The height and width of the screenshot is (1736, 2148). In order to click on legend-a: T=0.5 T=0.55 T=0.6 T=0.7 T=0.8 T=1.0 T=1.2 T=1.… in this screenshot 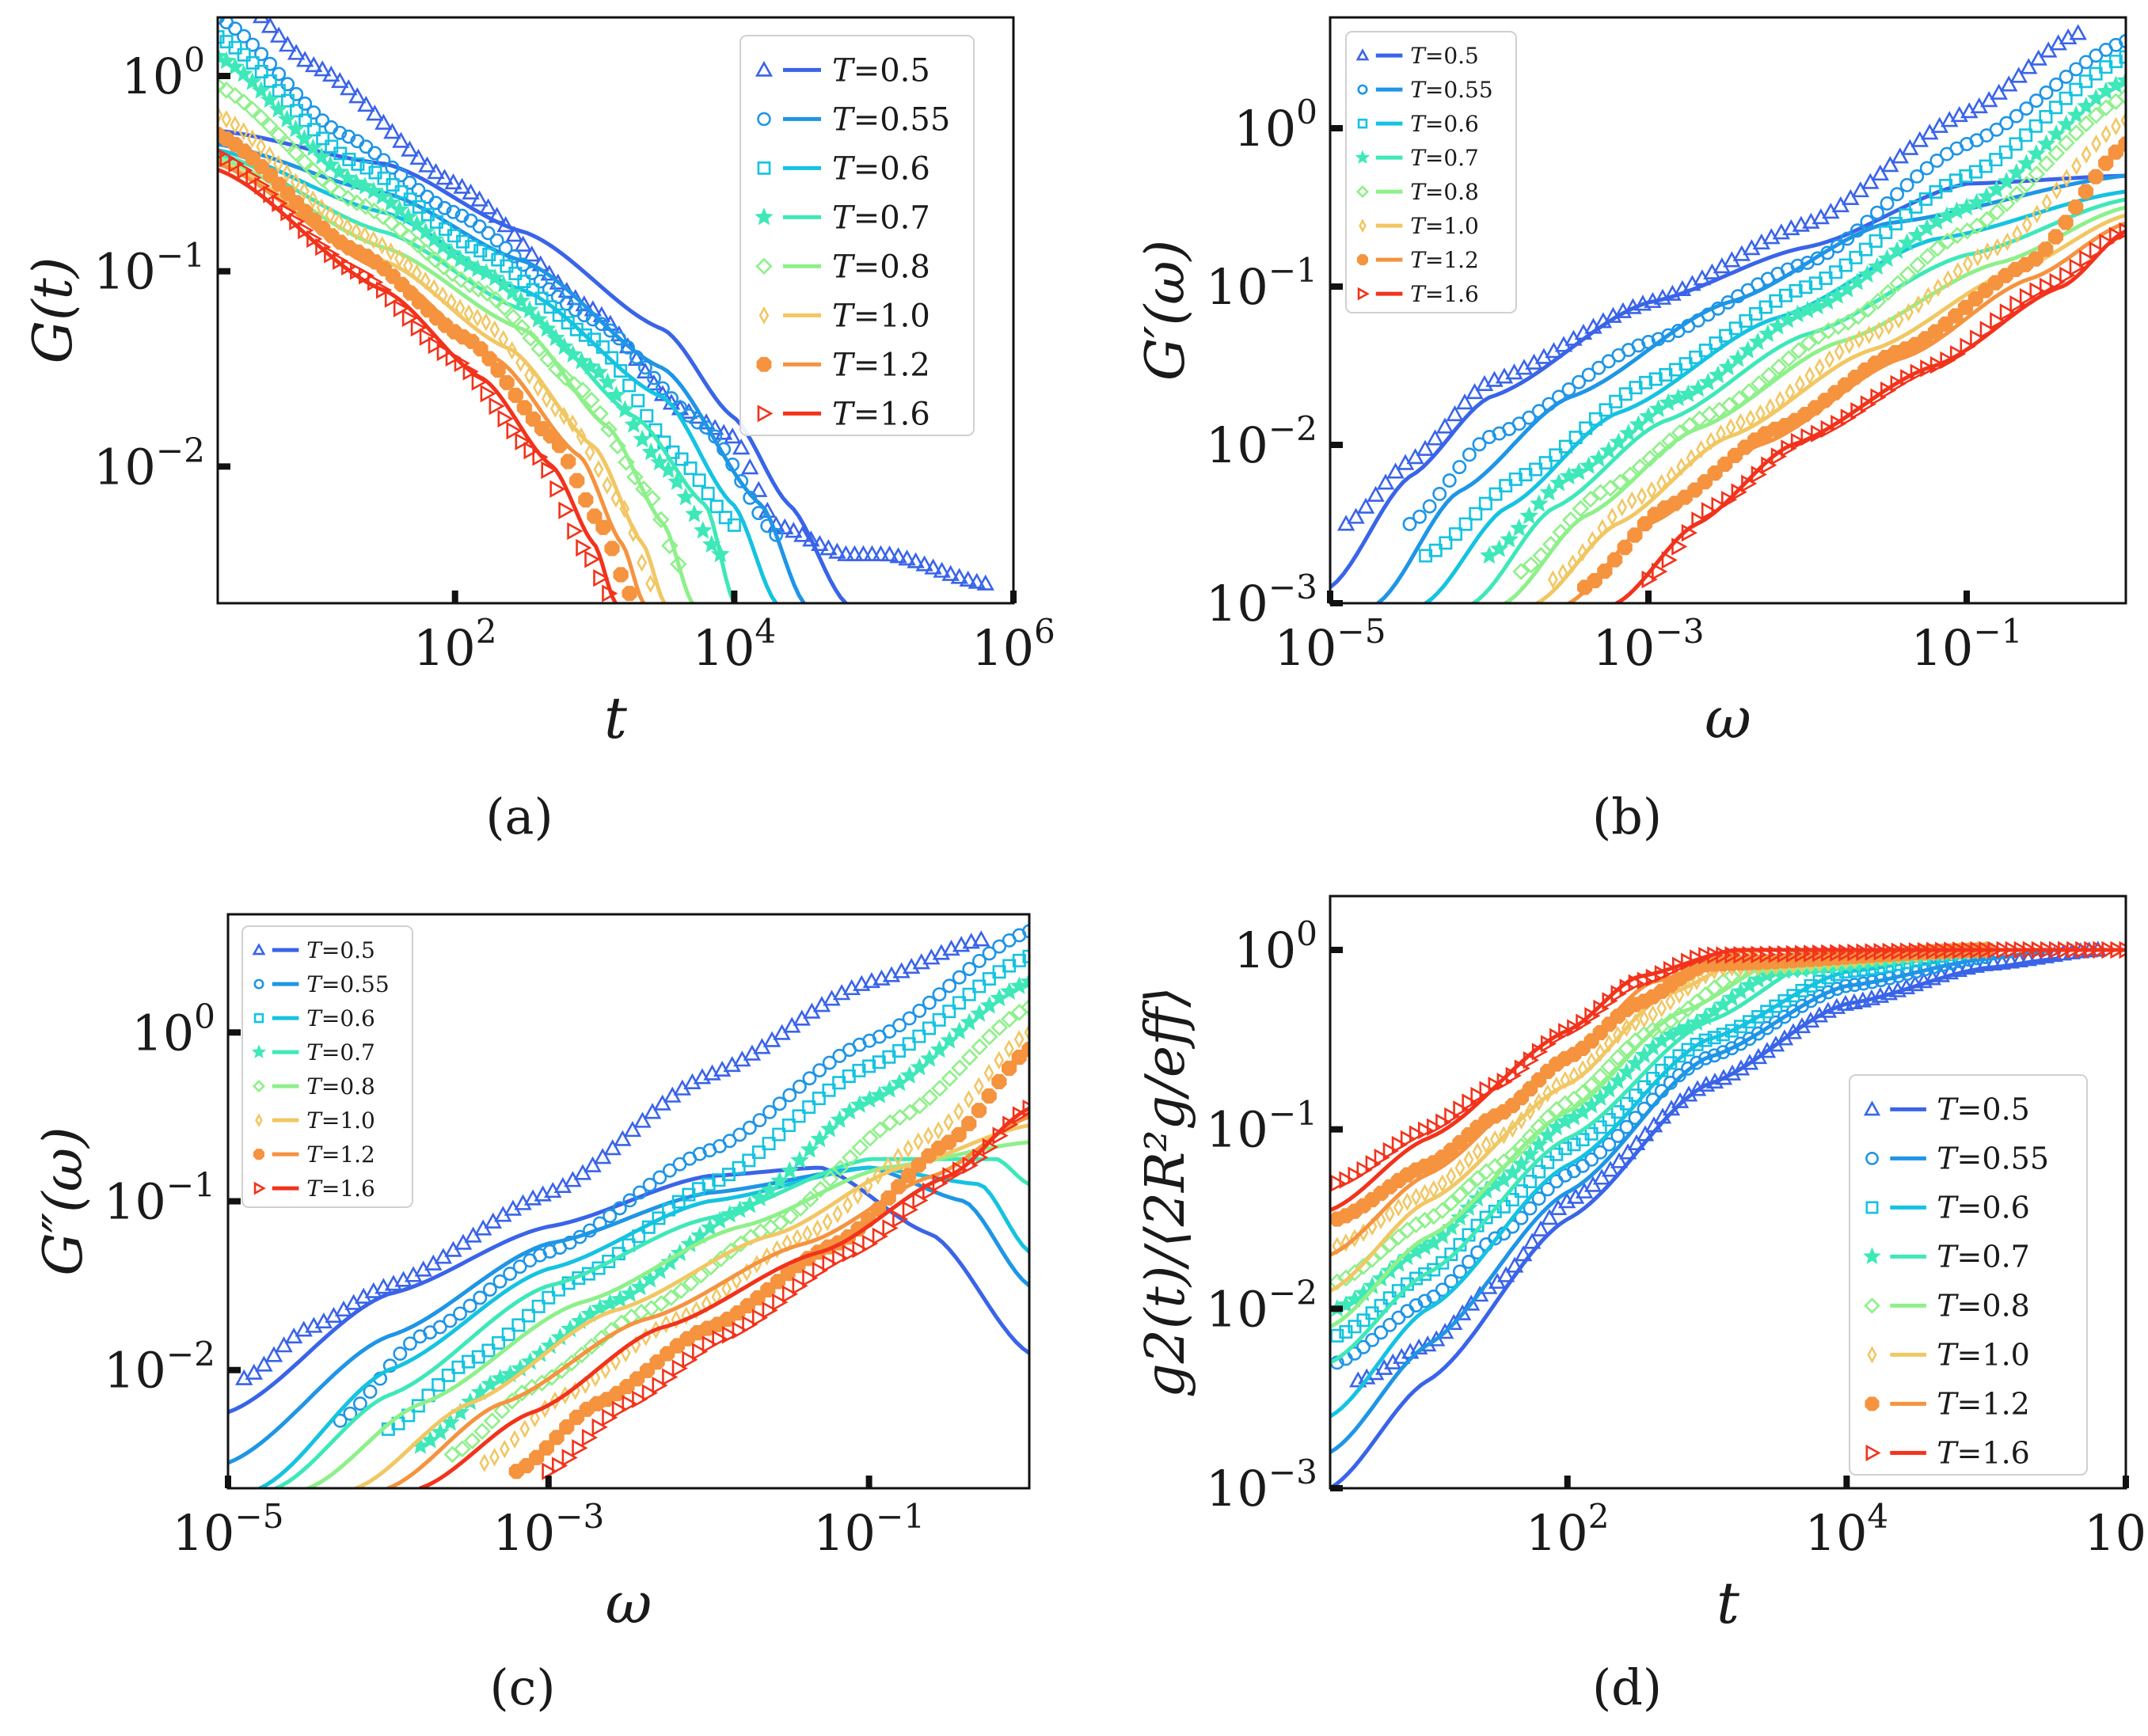, I will do `click(857, 235)`.